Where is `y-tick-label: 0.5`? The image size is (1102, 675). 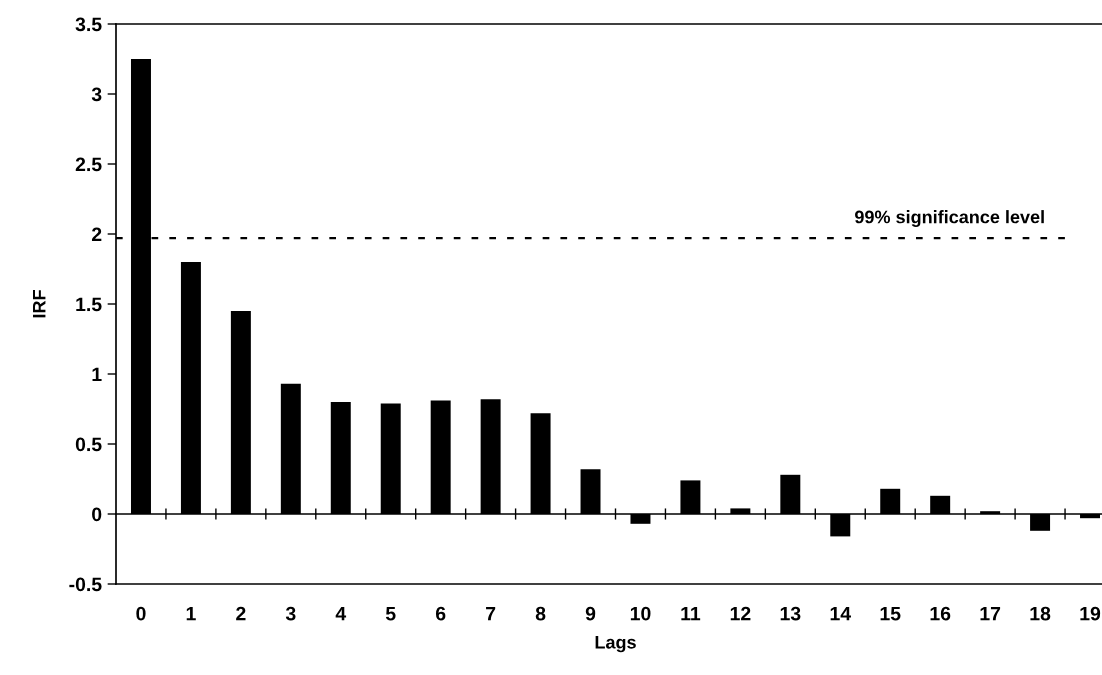
y-tick-label: 0.5 is located at coordinates (88, 444).